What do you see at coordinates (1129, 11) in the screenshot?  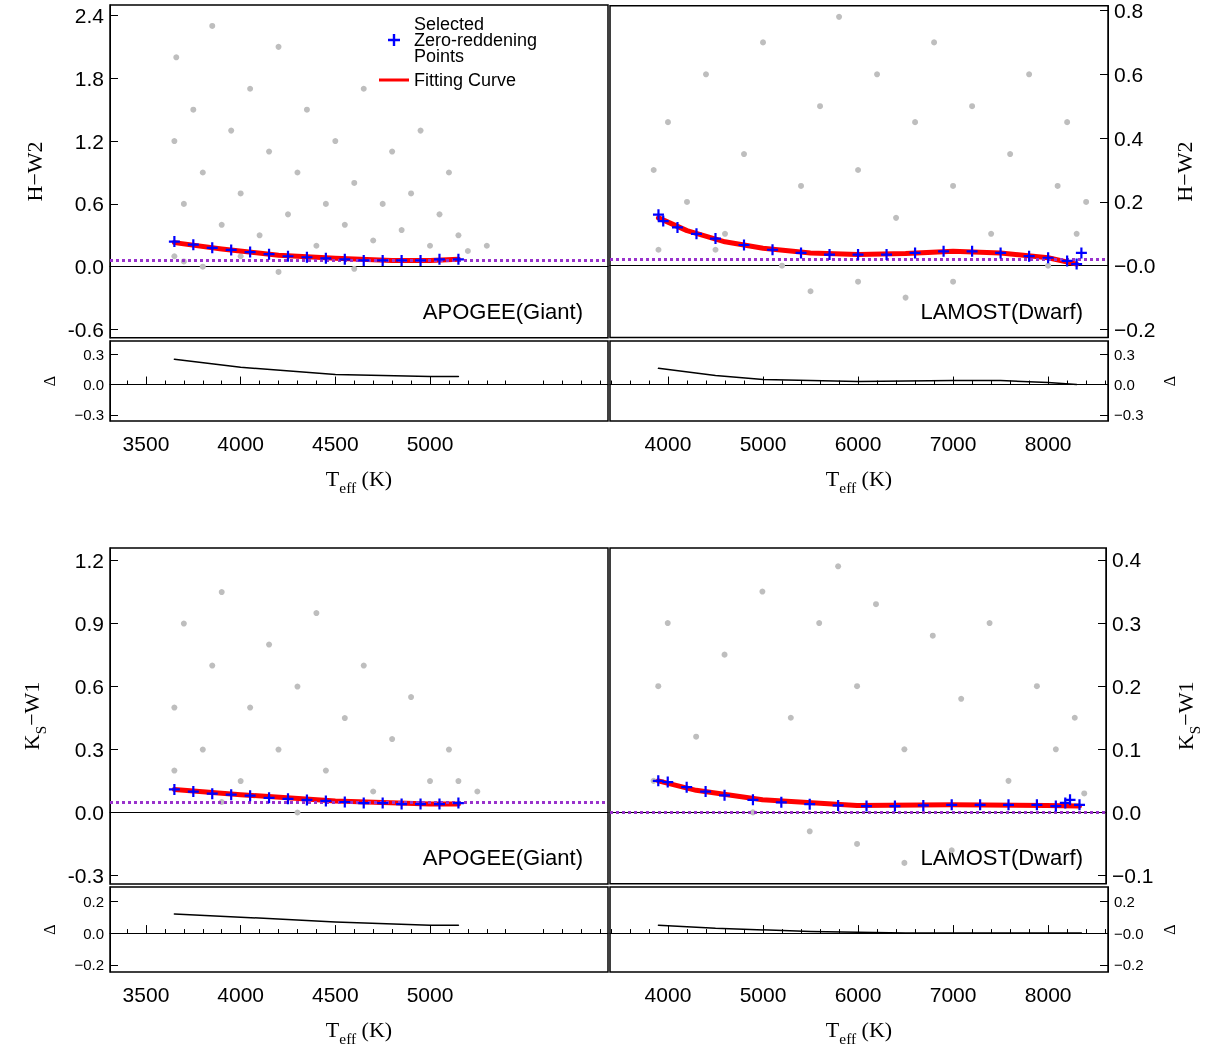 I see `y2-tick-label: 0.8` at bounding box center [1129, 11].